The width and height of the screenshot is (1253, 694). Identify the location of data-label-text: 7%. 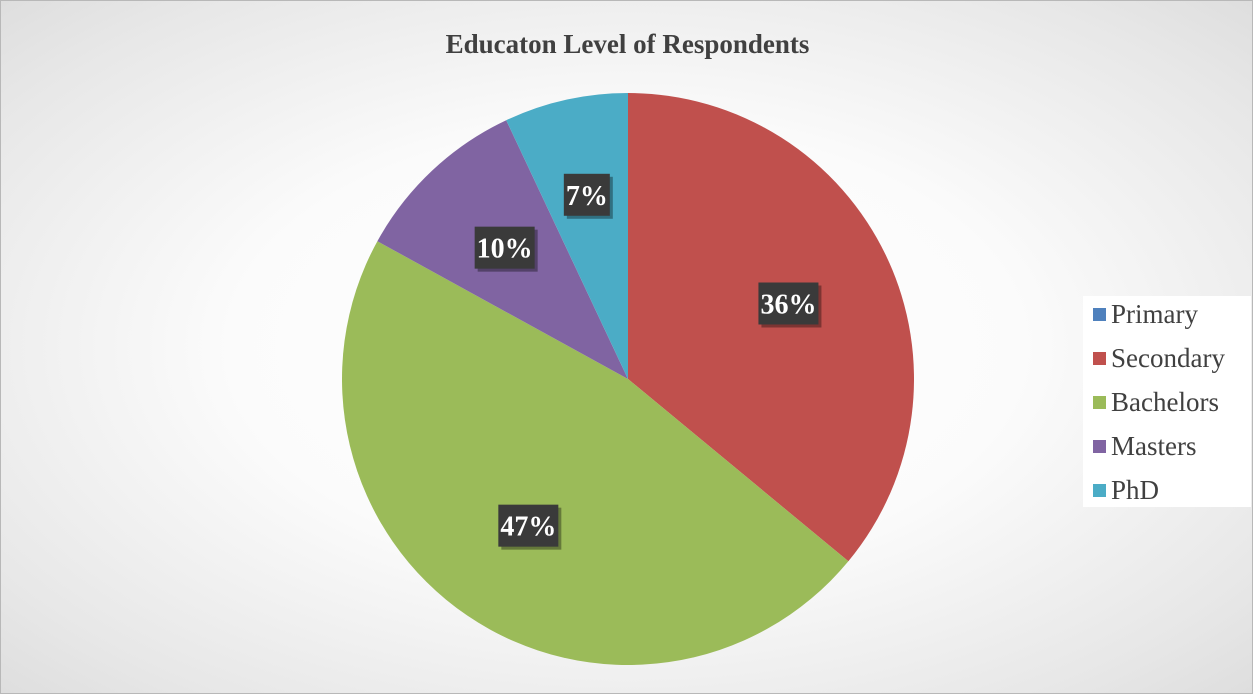
(587, 196).